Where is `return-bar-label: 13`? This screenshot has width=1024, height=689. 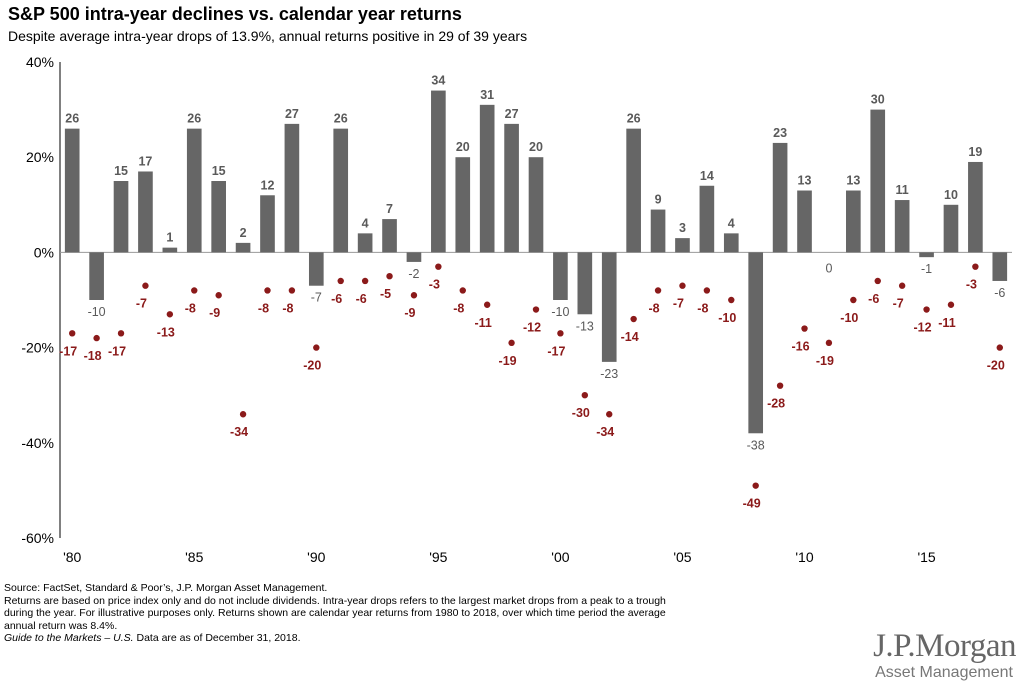
return-bar-label: 13 is located at coordinates (853, 181).